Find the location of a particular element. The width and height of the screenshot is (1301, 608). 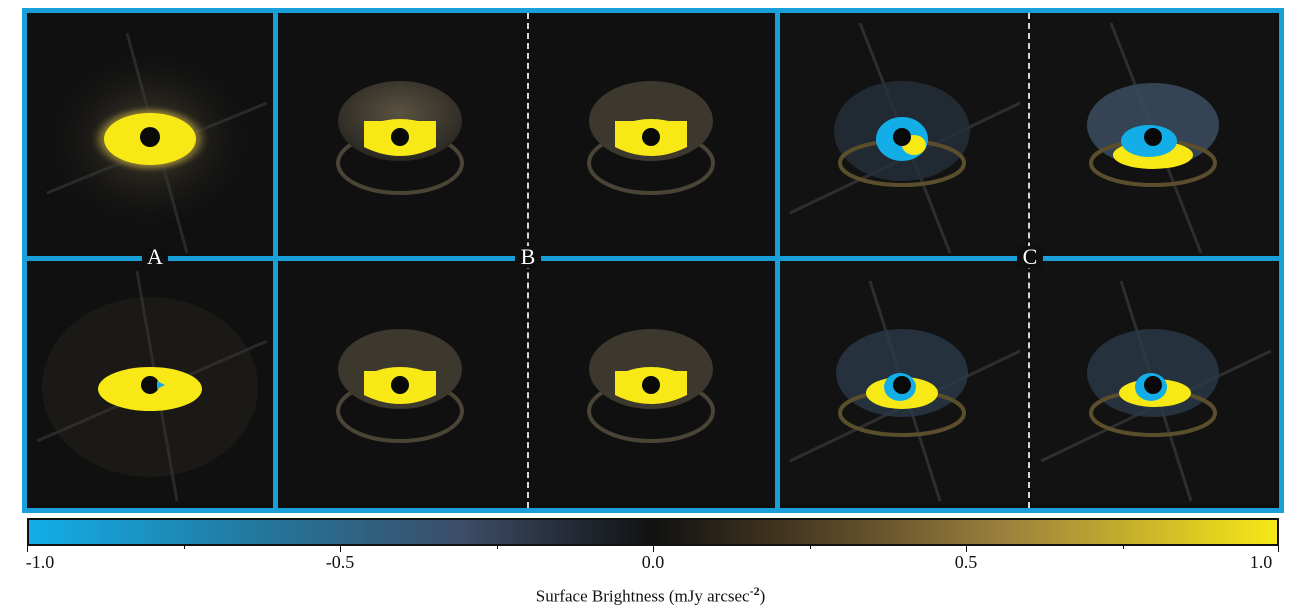

panel-residual-r2-b is located at coordinates (1154, 382).